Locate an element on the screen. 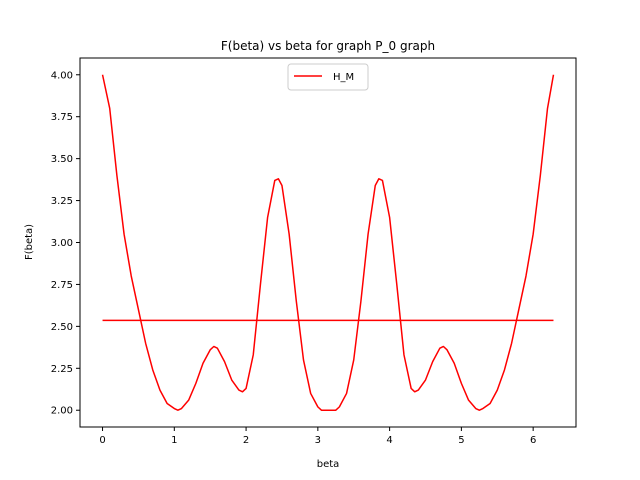 The height and width of the screenshot is (480, 640). y-tick-label: 3.75 is located at coordinates (62, 117).